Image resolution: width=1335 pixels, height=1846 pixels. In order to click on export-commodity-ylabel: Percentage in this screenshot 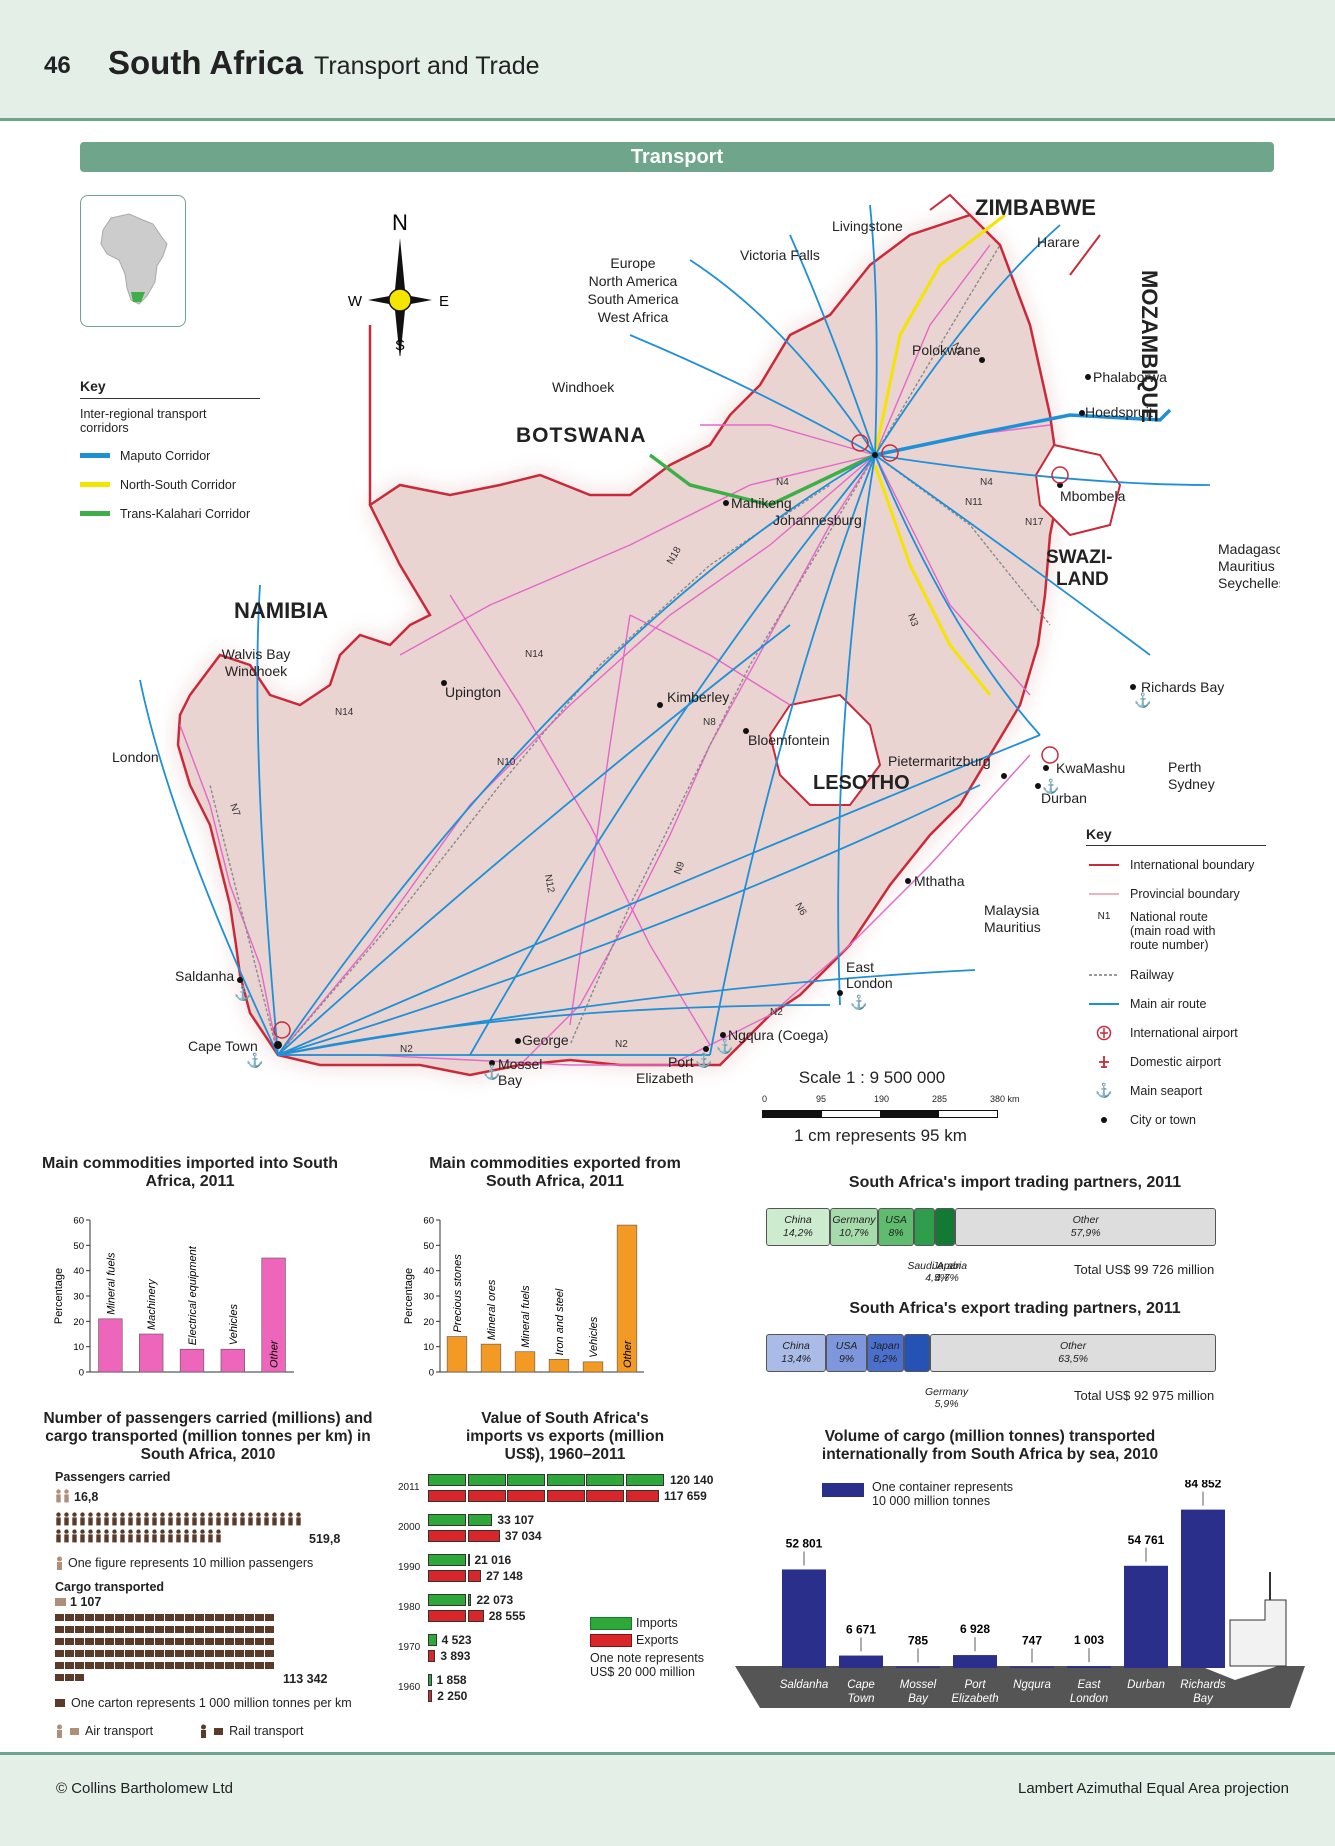, I will do `click(409, 1296)`.